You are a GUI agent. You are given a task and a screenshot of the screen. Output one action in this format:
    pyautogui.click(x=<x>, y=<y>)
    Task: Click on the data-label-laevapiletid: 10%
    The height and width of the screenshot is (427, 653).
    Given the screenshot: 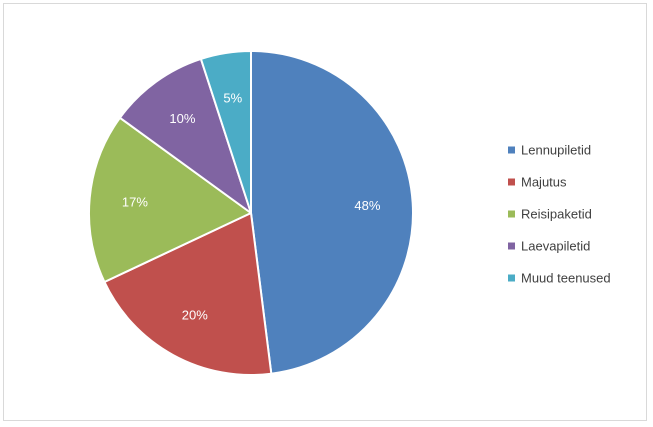 What is the action you would take?
    pyautogui.click(x=182, y=118)
    